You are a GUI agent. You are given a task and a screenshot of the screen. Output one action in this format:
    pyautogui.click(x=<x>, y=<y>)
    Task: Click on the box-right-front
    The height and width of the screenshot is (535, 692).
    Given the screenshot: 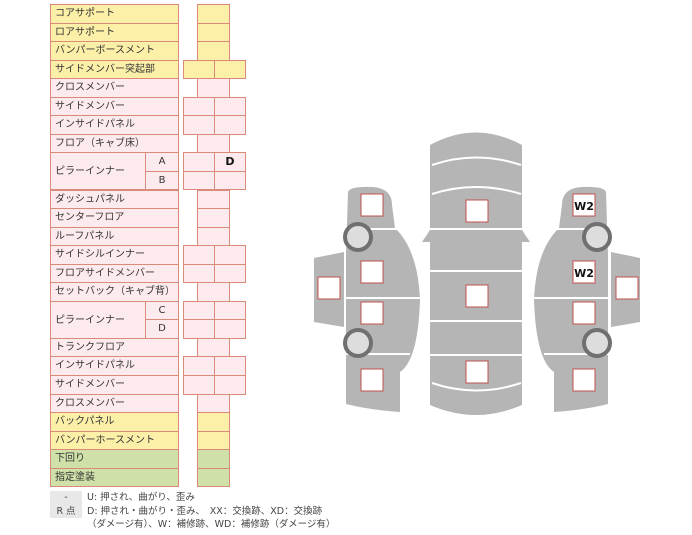 What is the action you would take?
    pyautogui.click(x=584, y=205)
    